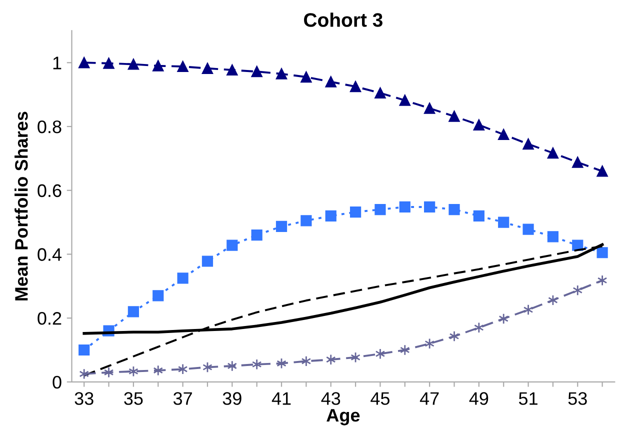 This screenshot has width=624, height=439. What do you see at coordinates (57, 382) in the screenshot?
I see `y-tick-label: 0` at bounding box center [57, 382].